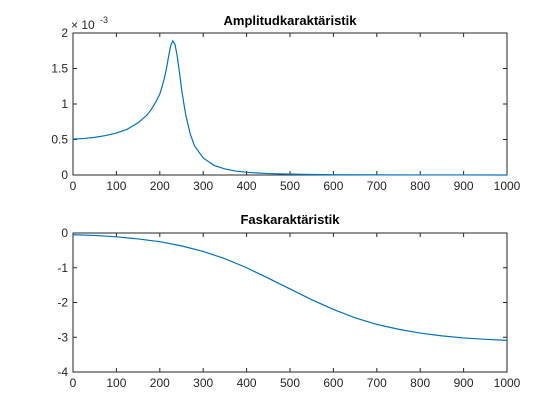 The height and width of the screenshot is (420, 560). What do you see at coordinates (104, 20) in the screenshot?
I see `amplitude-exponent-power: -3` at bounding box center [104, 20].